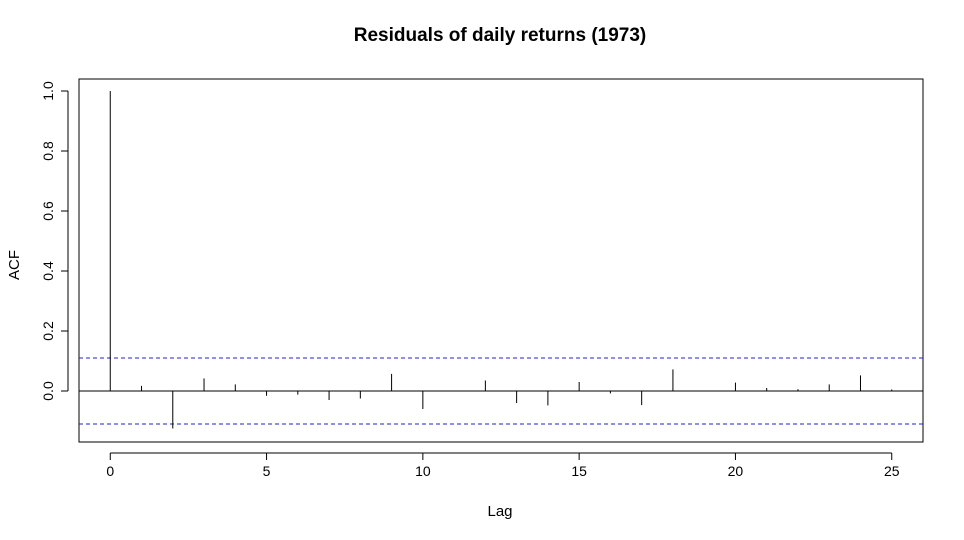 This screenshot has height=540, width=964. What do you see at coordinates (48, 91) in the screenshot?
I see `y-tick-label-1.0: 1.0` at bounding box center [48, 91].